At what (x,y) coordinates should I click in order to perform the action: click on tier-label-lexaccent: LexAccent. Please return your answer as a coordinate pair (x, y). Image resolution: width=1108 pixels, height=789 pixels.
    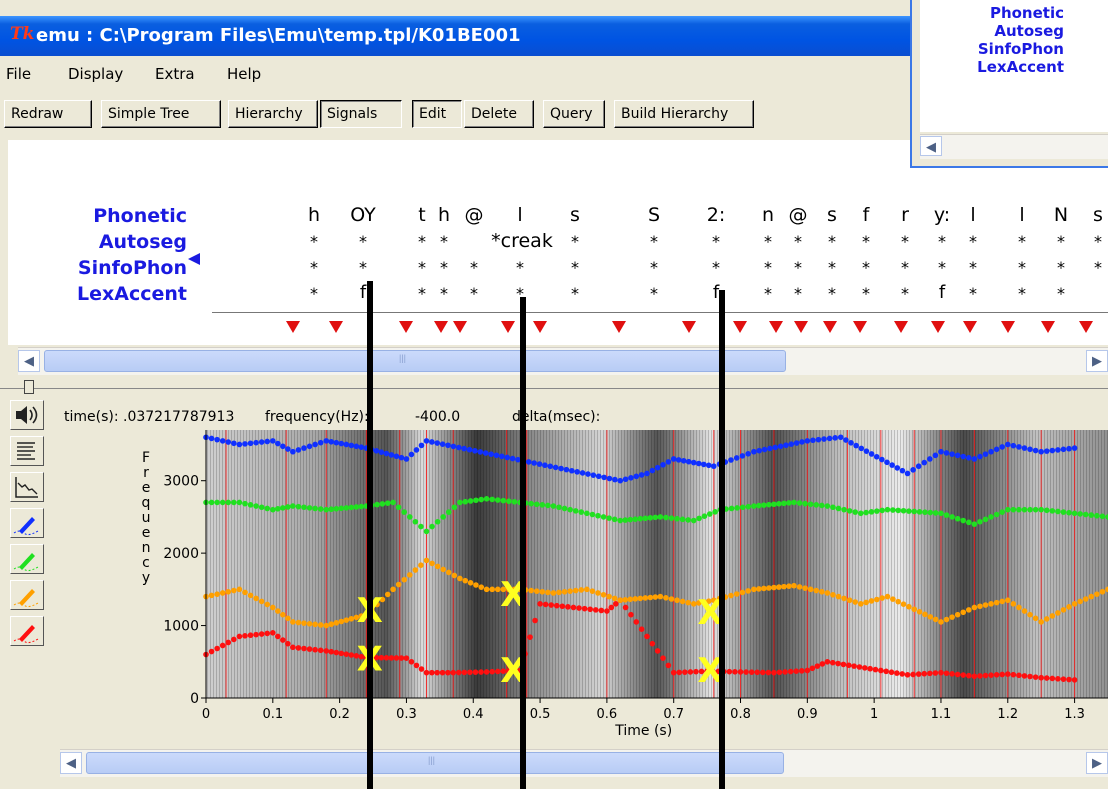
    Looking at the image, I should click on (132, 294).